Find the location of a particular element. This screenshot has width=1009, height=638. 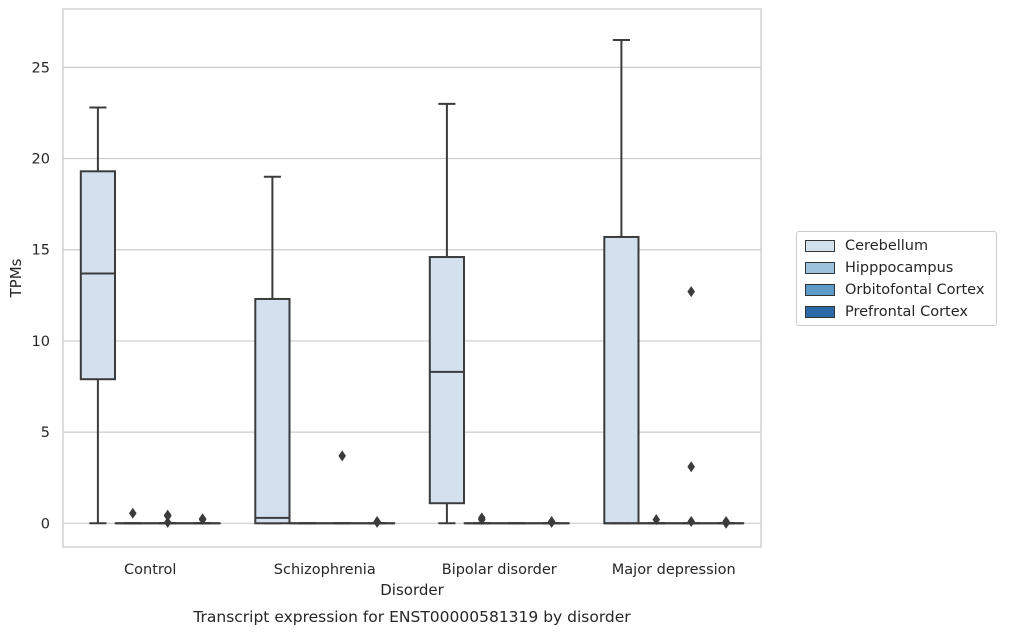

box-prefrontal-cortex-schizophrenia is located at coordinates (377, 522).